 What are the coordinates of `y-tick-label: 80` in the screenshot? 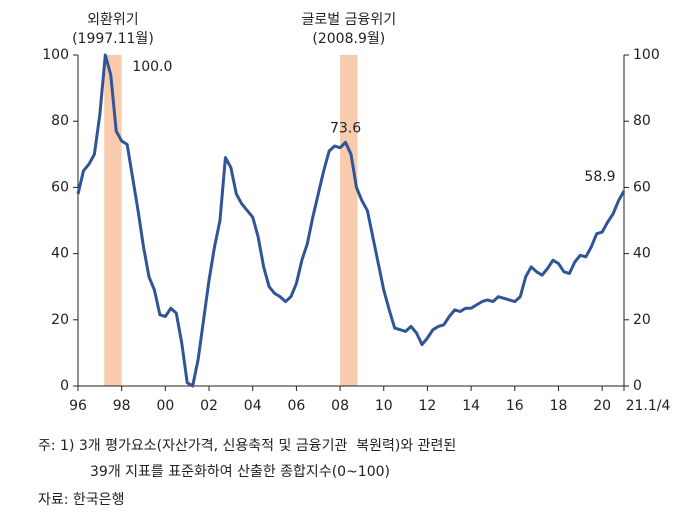 It's located at (60, 121).